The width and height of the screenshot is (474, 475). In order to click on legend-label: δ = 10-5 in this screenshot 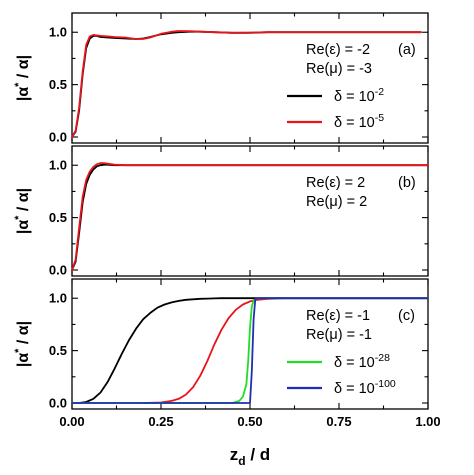, I will do `click(359, 121)`.